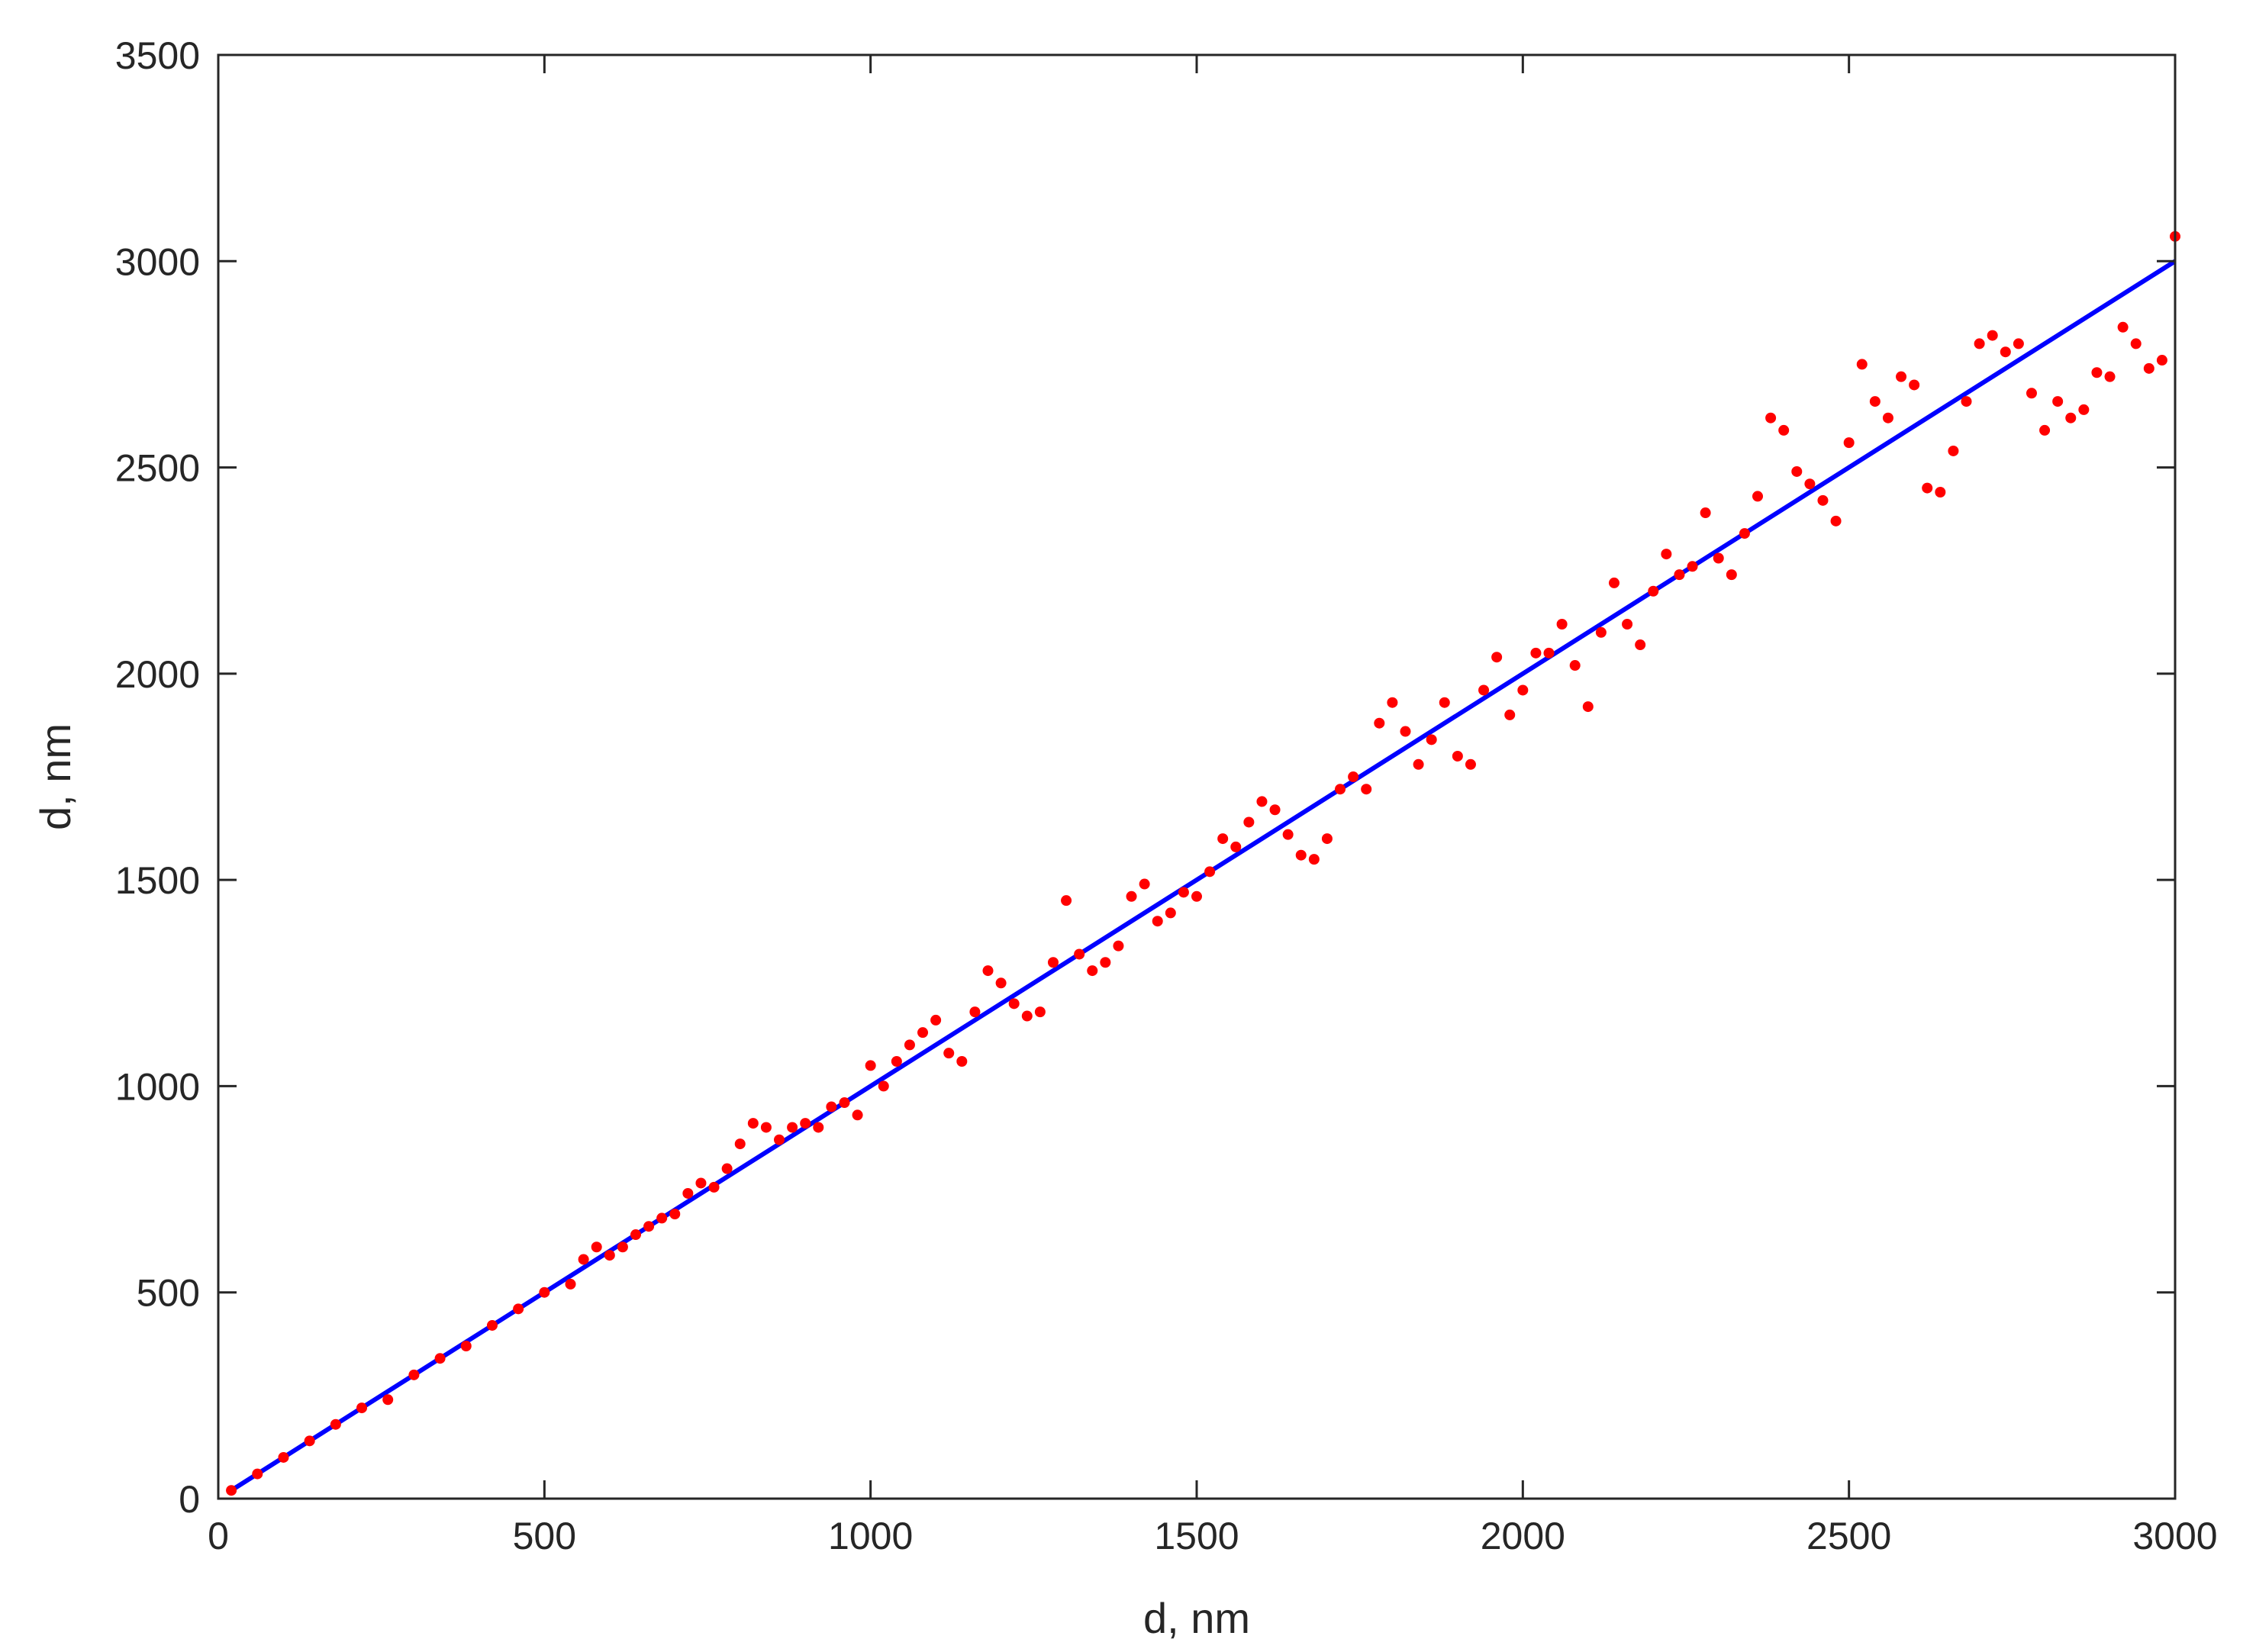  Describe the element at coordinates (1196, 1618) in the screenshot. I see `x-axis-label: d, nm` at that location.